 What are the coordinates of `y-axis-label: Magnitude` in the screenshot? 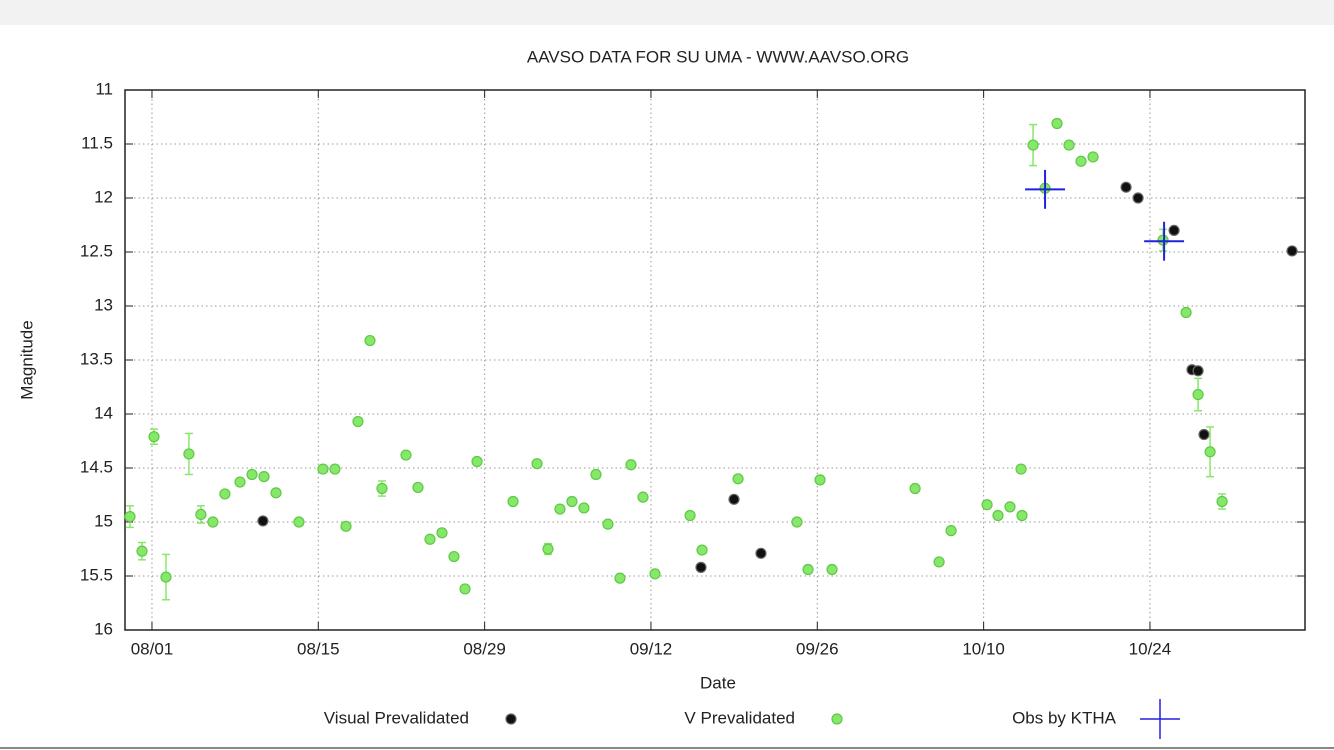 It's located at (26, 359).